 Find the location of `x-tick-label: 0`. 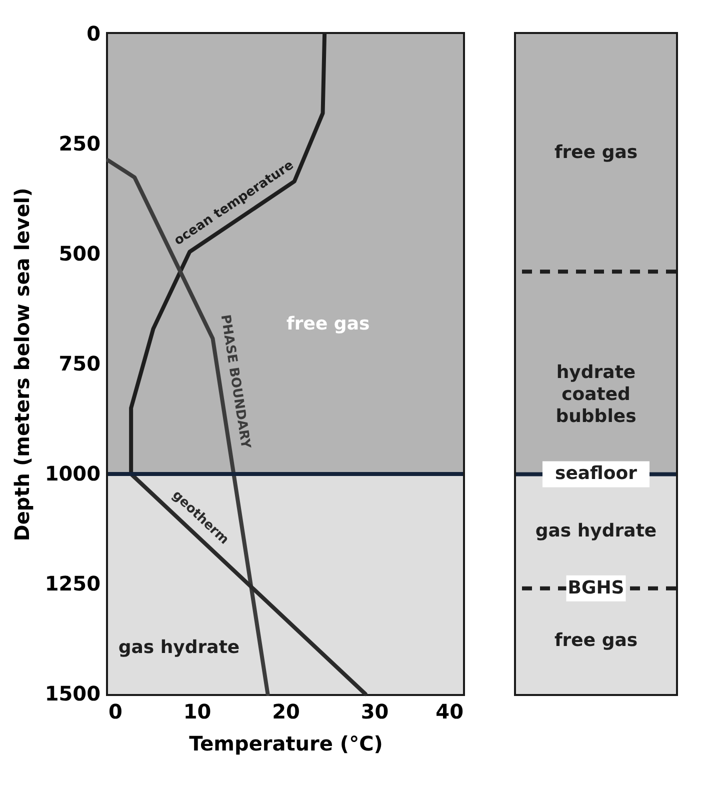

x-tick-label: 0 is located at coordinates (115, 712).